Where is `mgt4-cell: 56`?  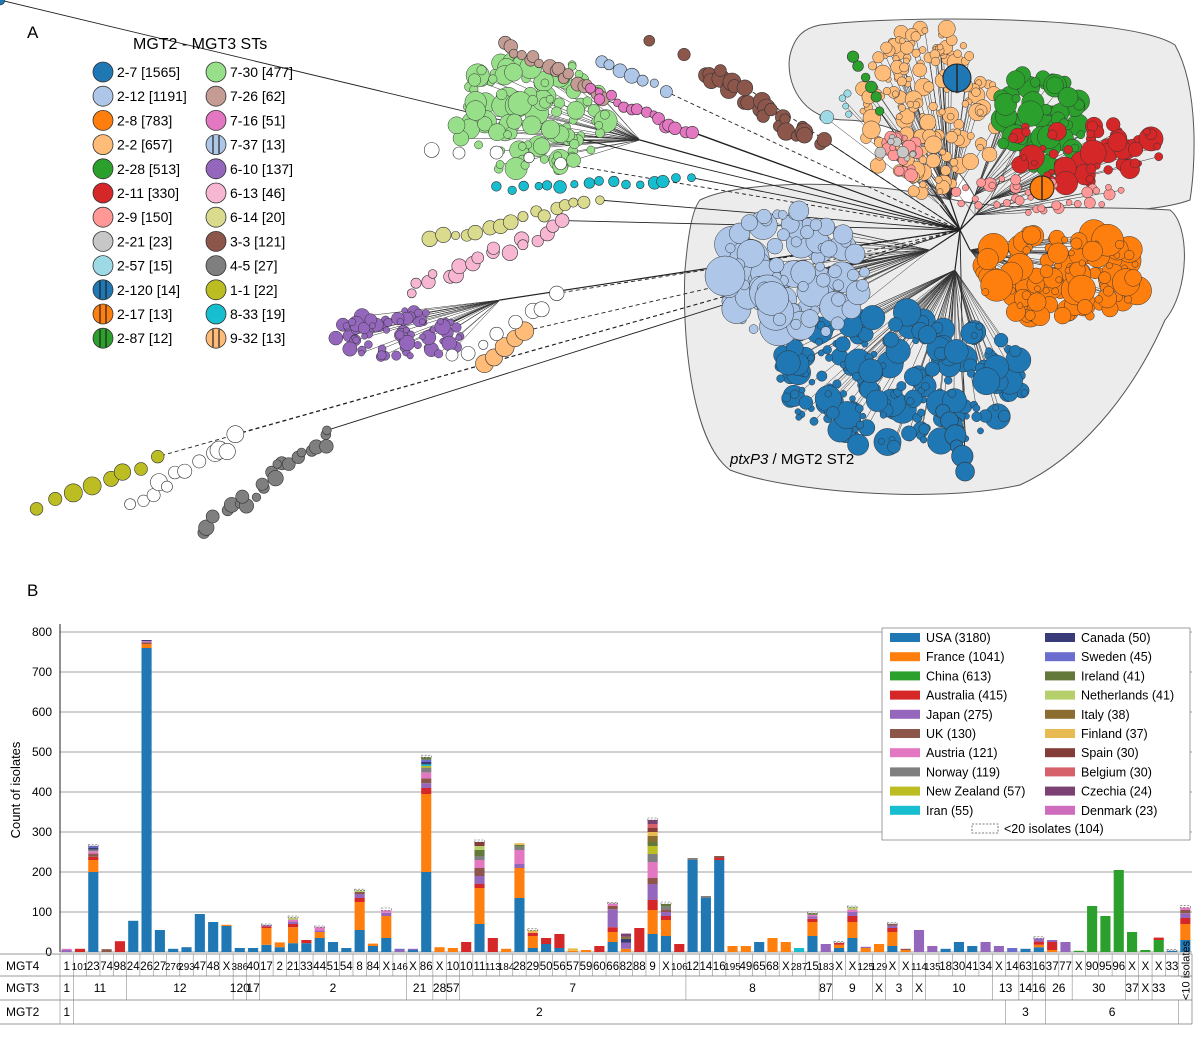 mgt4-cell: 56 is located at coordinates (559, 967).